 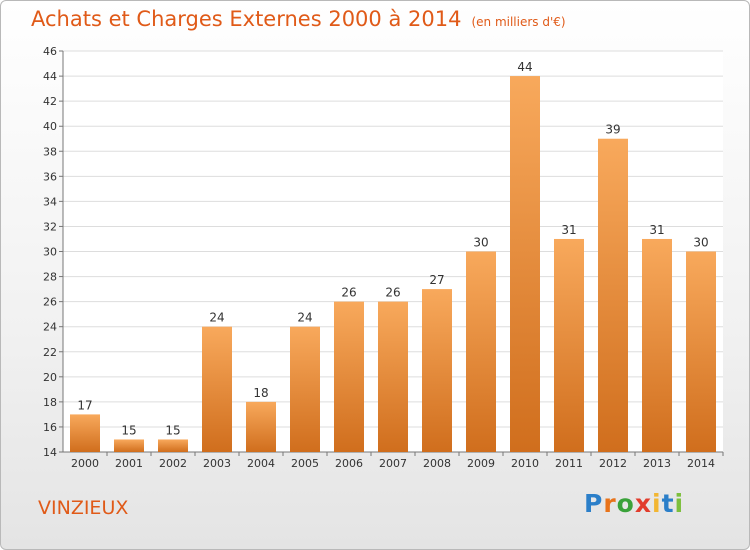 I want to click on proxiti-logo: Proxiti, so click(x=634, y=503).